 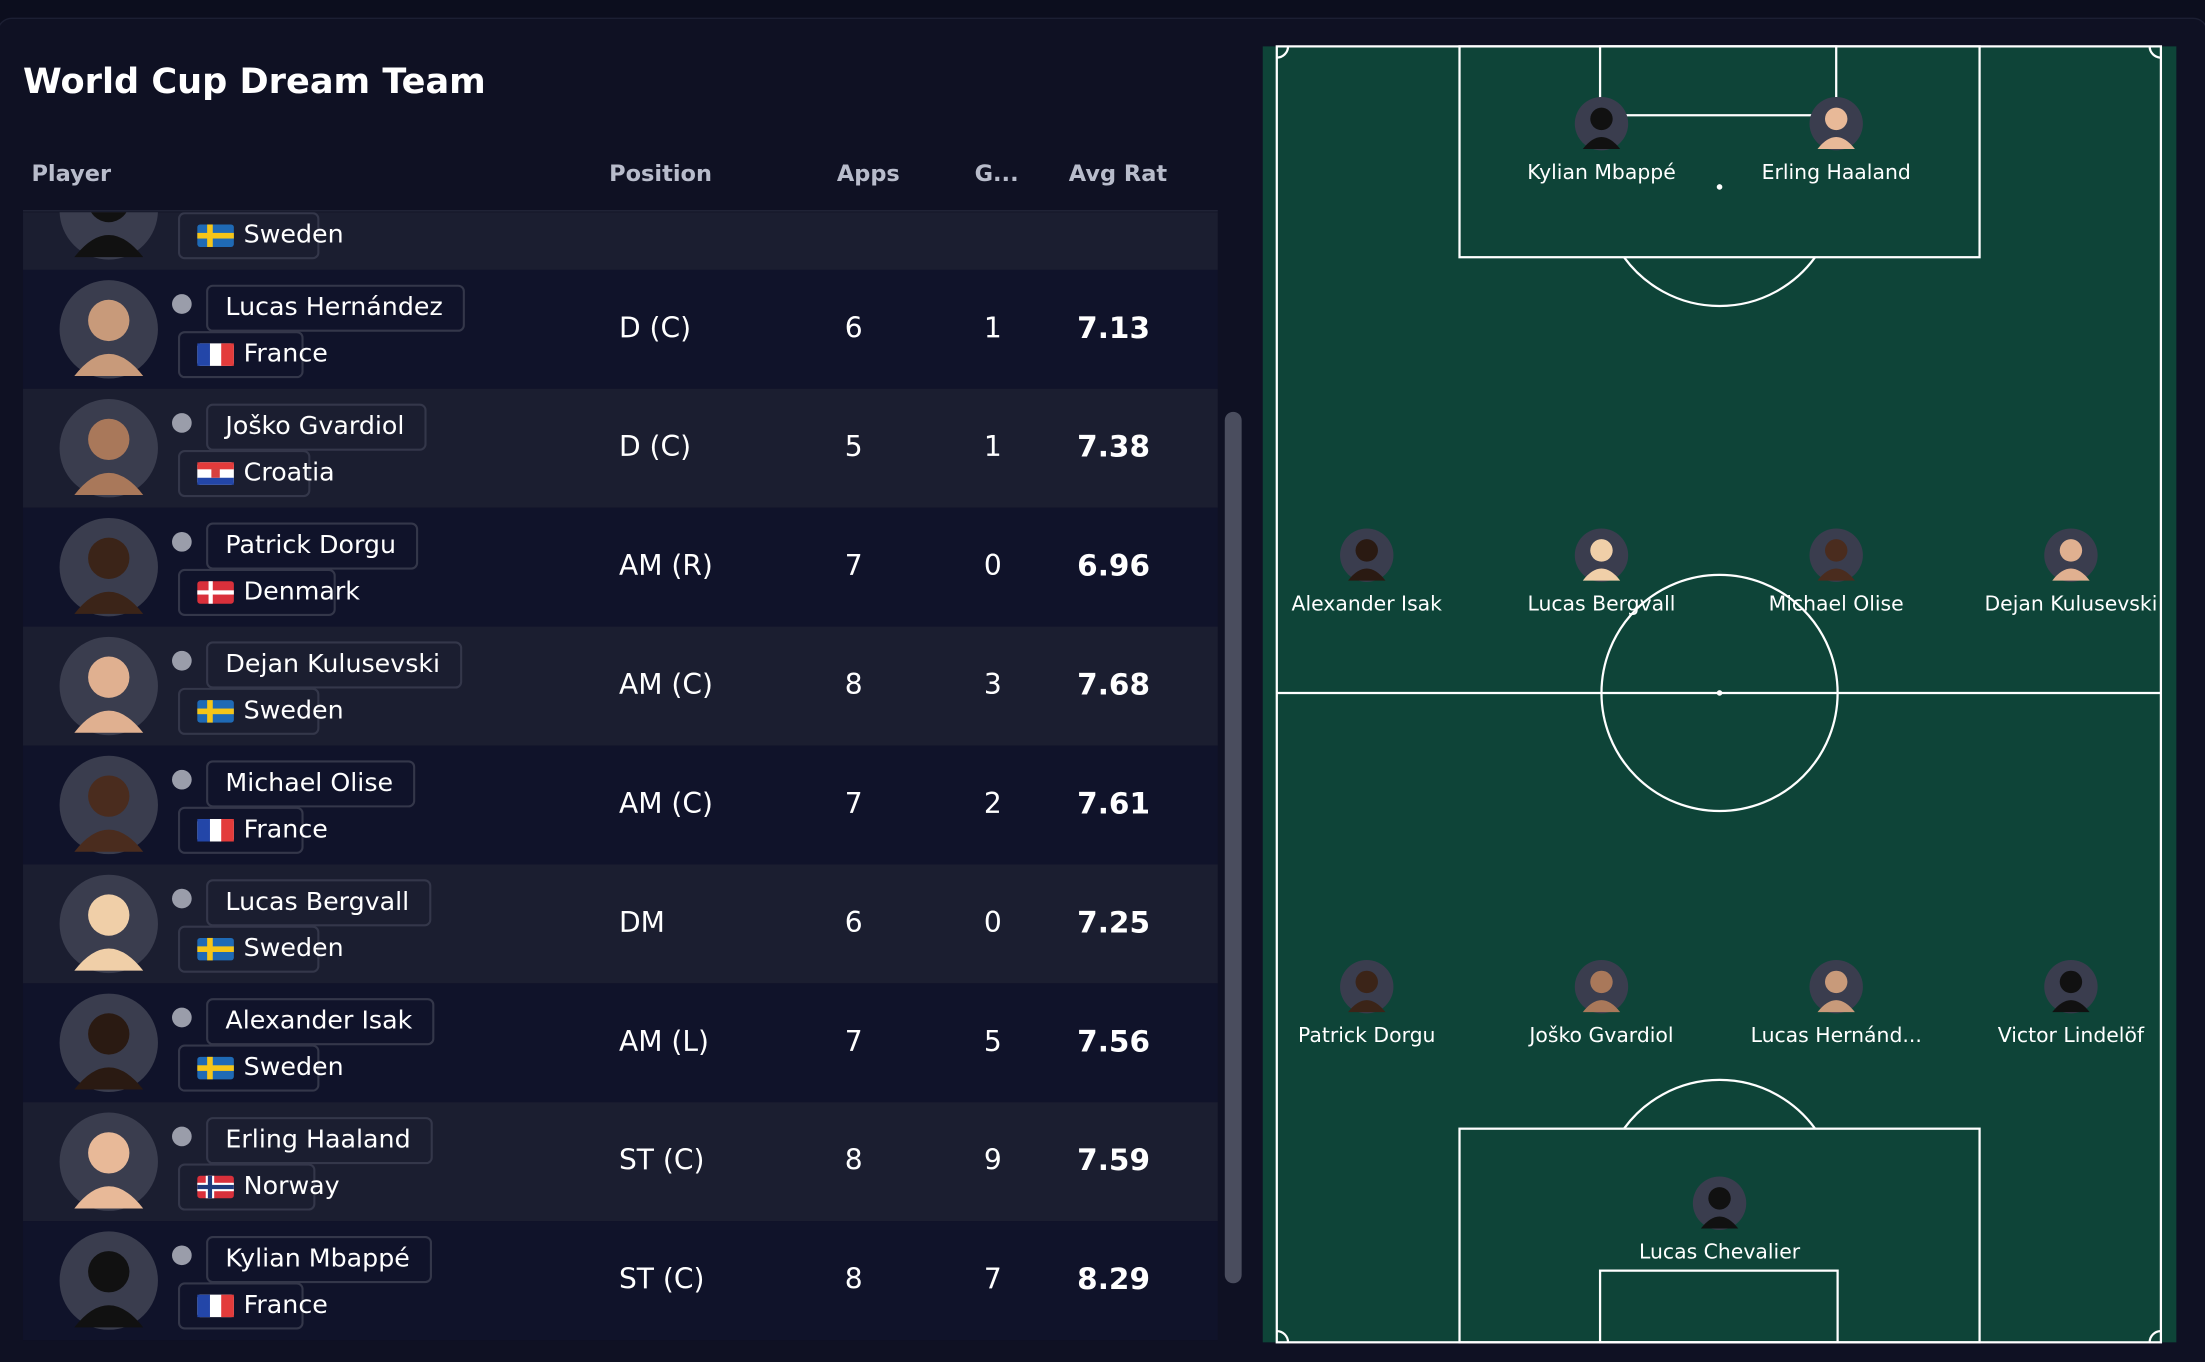 I want to click on column-header: Avg Rat, so click(x=1118, y=174).